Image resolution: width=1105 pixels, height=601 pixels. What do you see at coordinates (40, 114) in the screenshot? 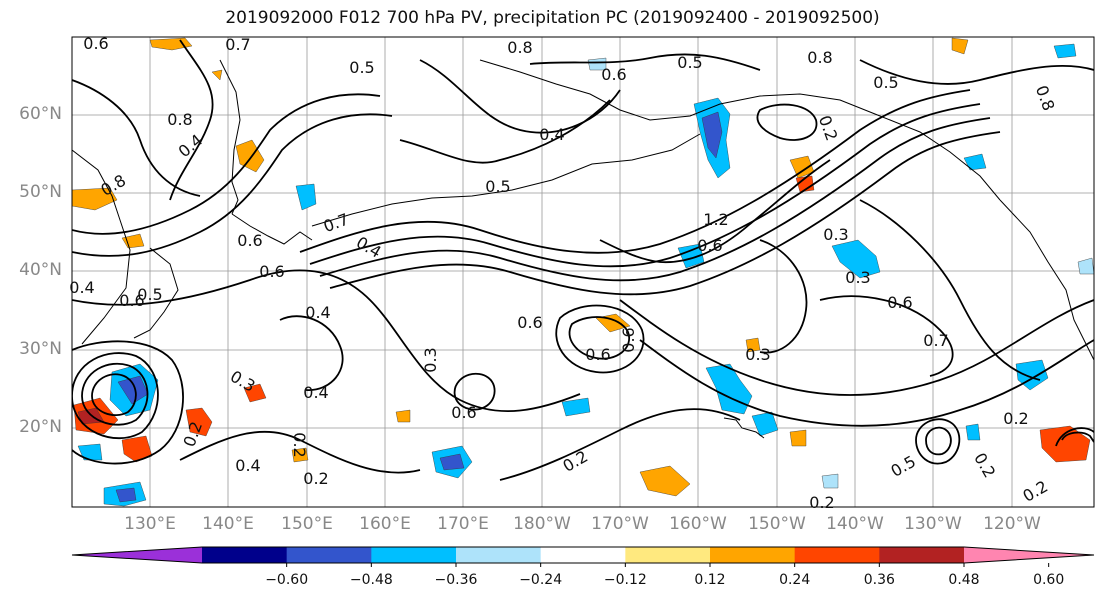
I see `latitude-label: 60°N` at bounding box center [40, 114].